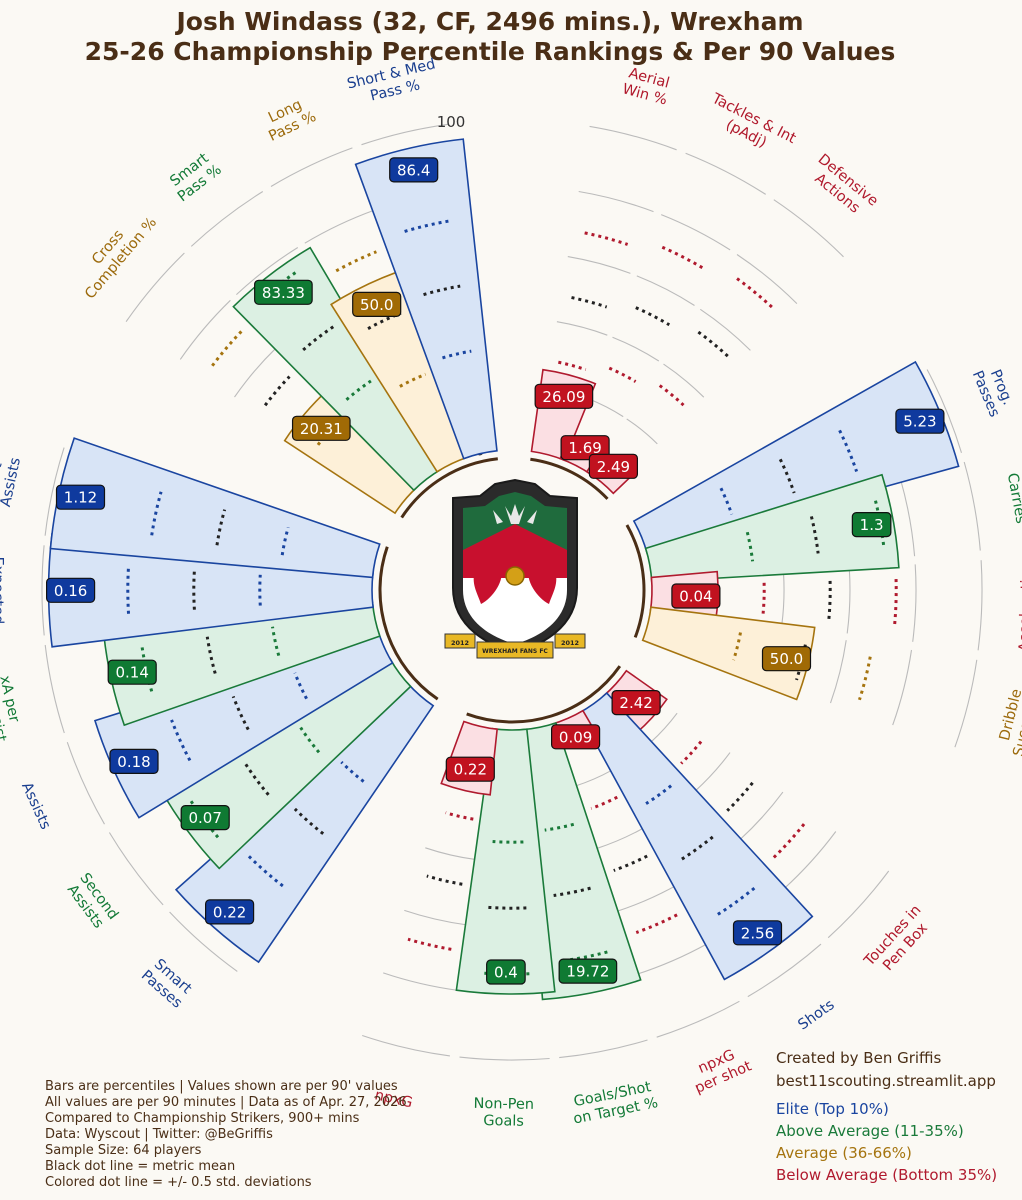 The image size is (1022, 1200). I want to click on metric-label: Tackles & Int(pAdj), so click(753, 120).